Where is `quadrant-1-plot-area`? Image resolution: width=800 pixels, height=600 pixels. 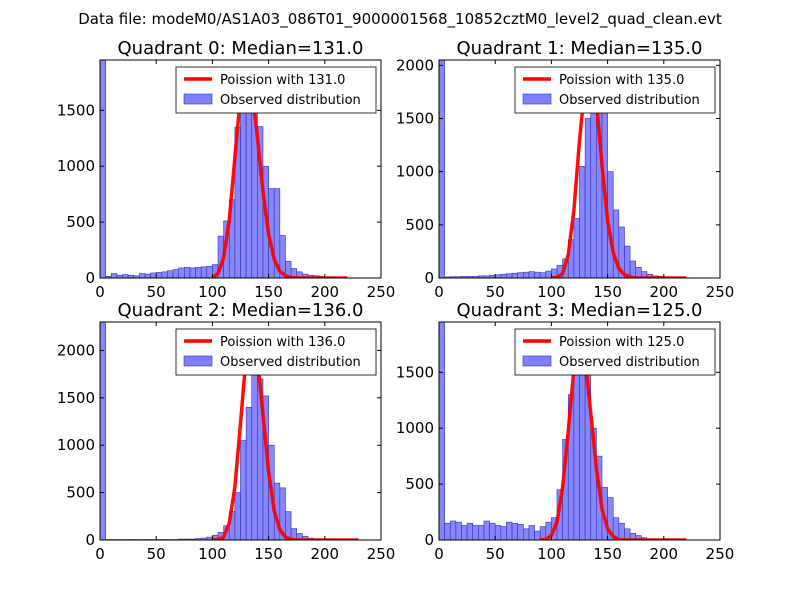
quadrant-1-plot-area is located at coordinates (563, 169).